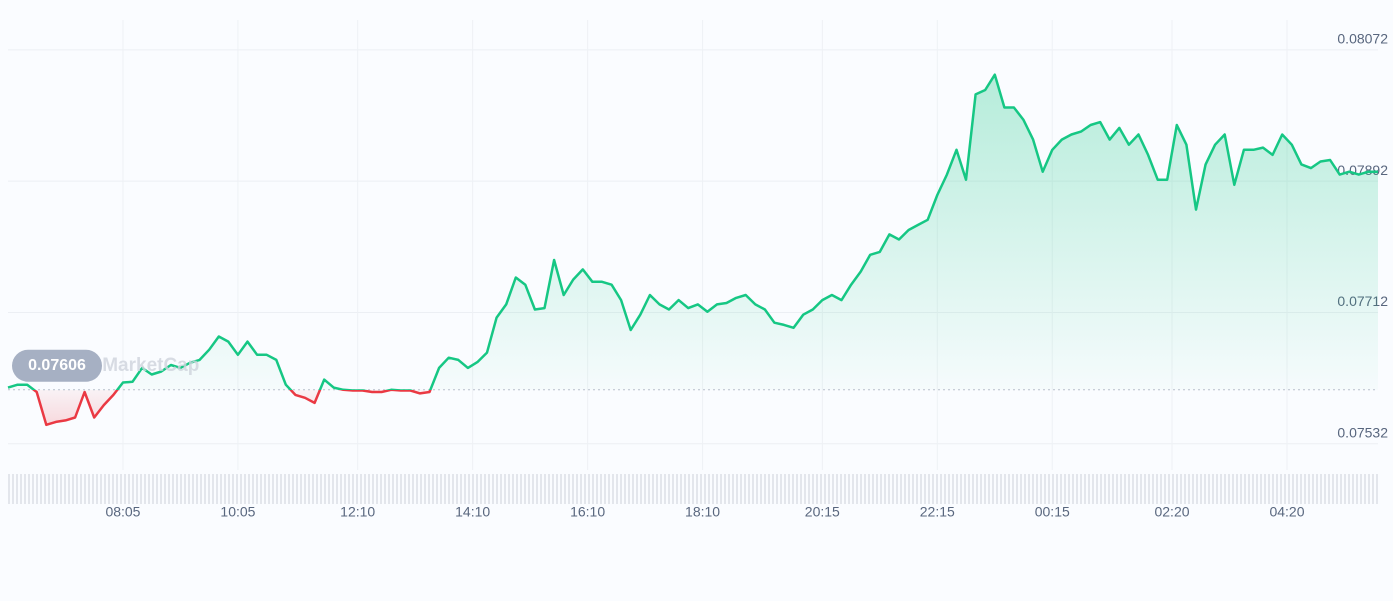 Image resolution: width=1393 pixels, height=601 pixels. I want to click on x-tick-label: 02:20, so click(1171, 512).